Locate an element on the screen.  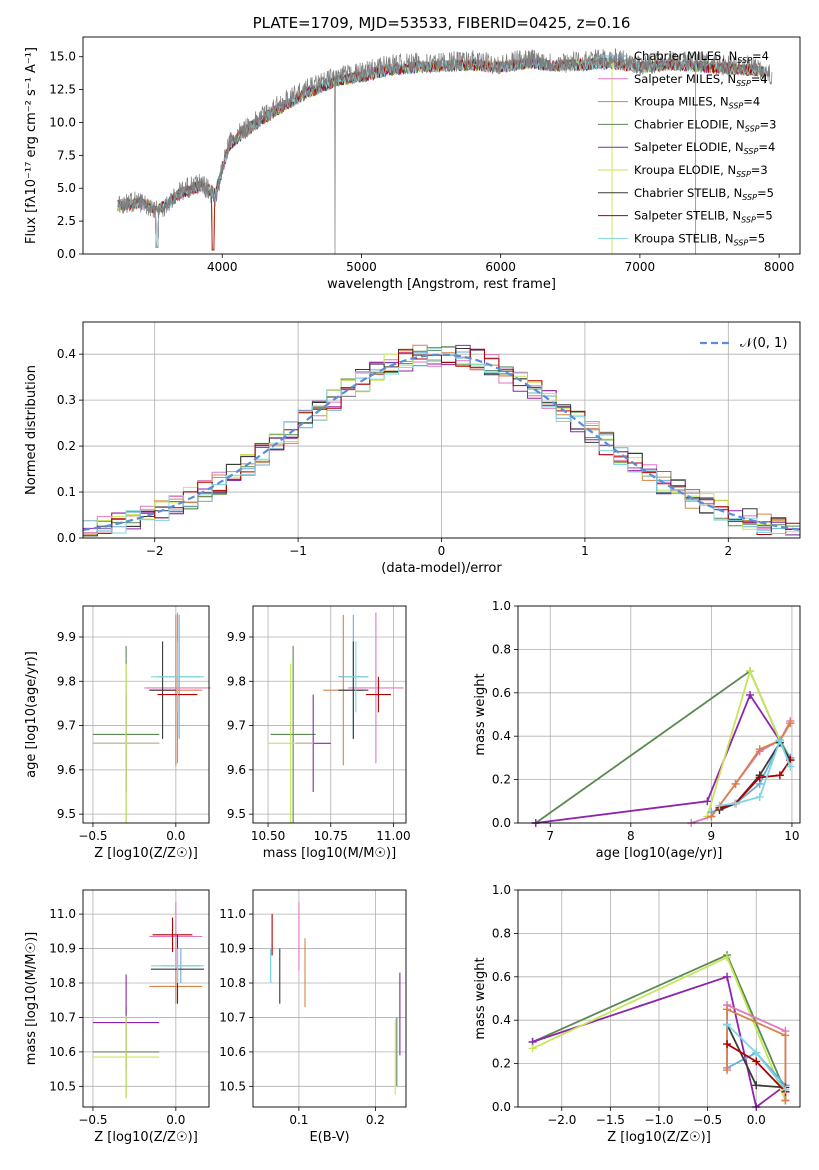
x-tick-label: 11.00 is located at coordinates (393, 836).